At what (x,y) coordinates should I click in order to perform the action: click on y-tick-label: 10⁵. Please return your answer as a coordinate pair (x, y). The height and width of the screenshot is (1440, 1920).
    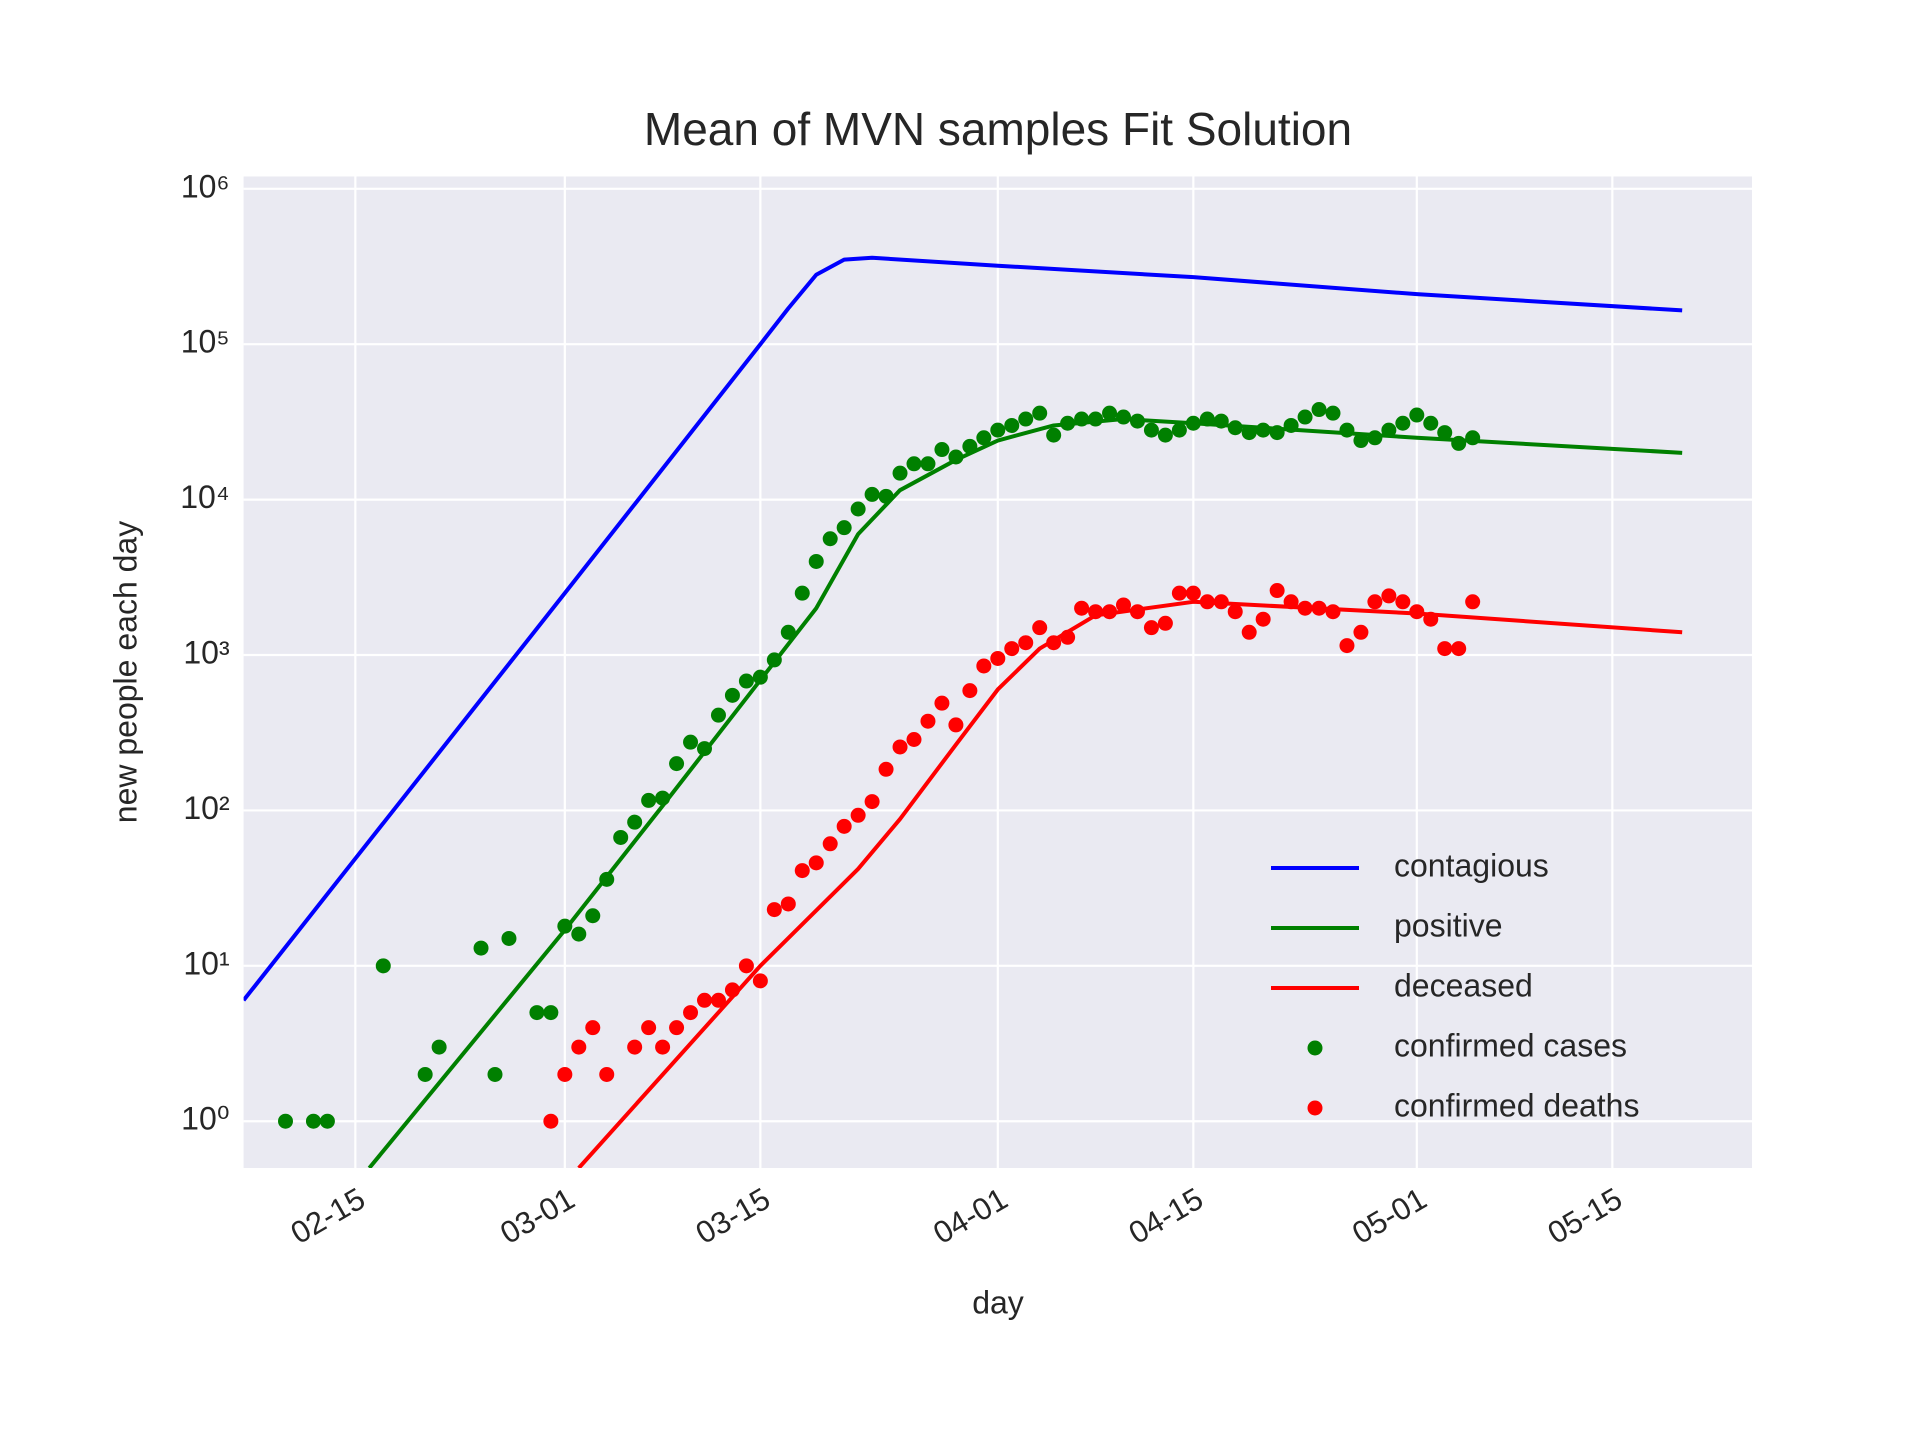
    Looking at the image, I should click on (205, 342).